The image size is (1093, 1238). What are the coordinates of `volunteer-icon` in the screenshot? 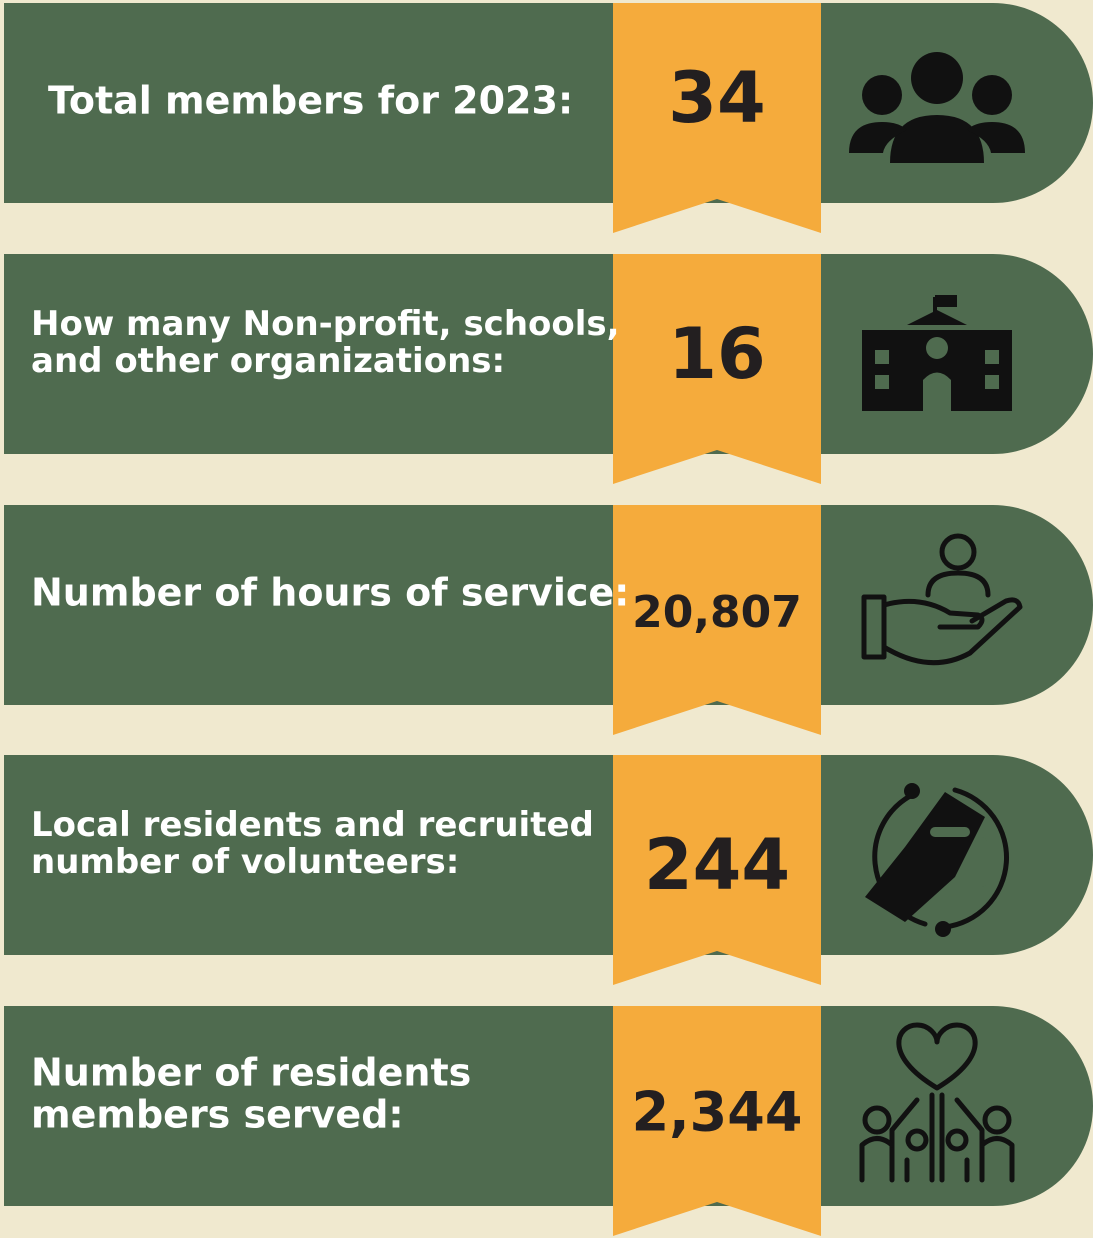 It's located at (937, 860).